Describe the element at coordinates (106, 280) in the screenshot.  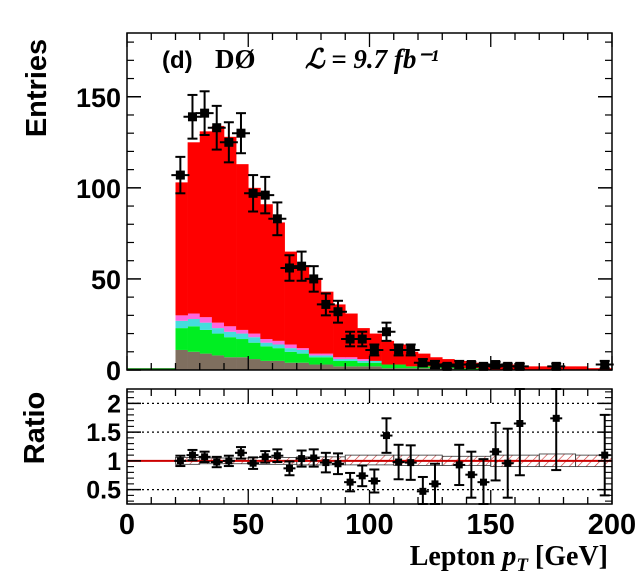
I see `y-tick-label: 50` at that location.